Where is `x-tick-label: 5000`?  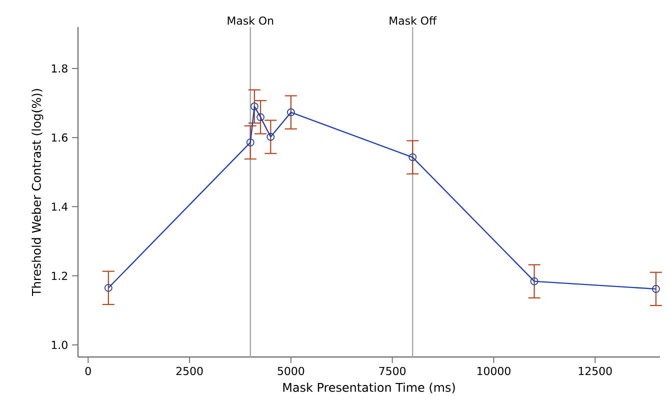
x-tick-label: 5000 is located at coordinates (291, 371).